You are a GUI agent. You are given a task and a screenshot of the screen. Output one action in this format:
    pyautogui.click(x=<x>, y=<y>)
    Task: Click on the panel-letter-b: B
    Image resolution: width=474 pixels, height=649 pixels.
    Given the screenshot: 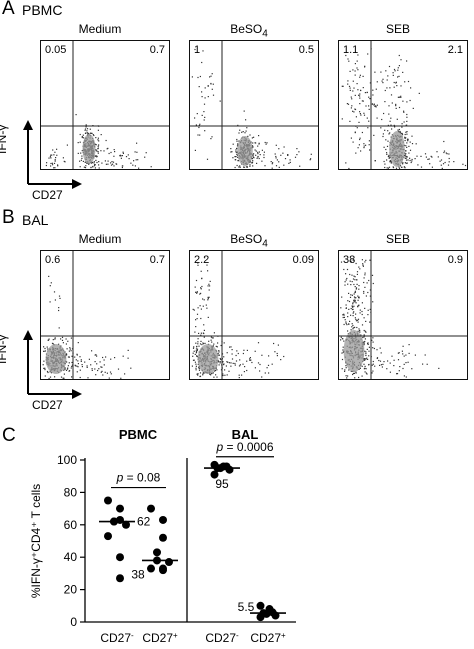 What is the action you would take?
    pyautogui.click(x=8, y=217)
    